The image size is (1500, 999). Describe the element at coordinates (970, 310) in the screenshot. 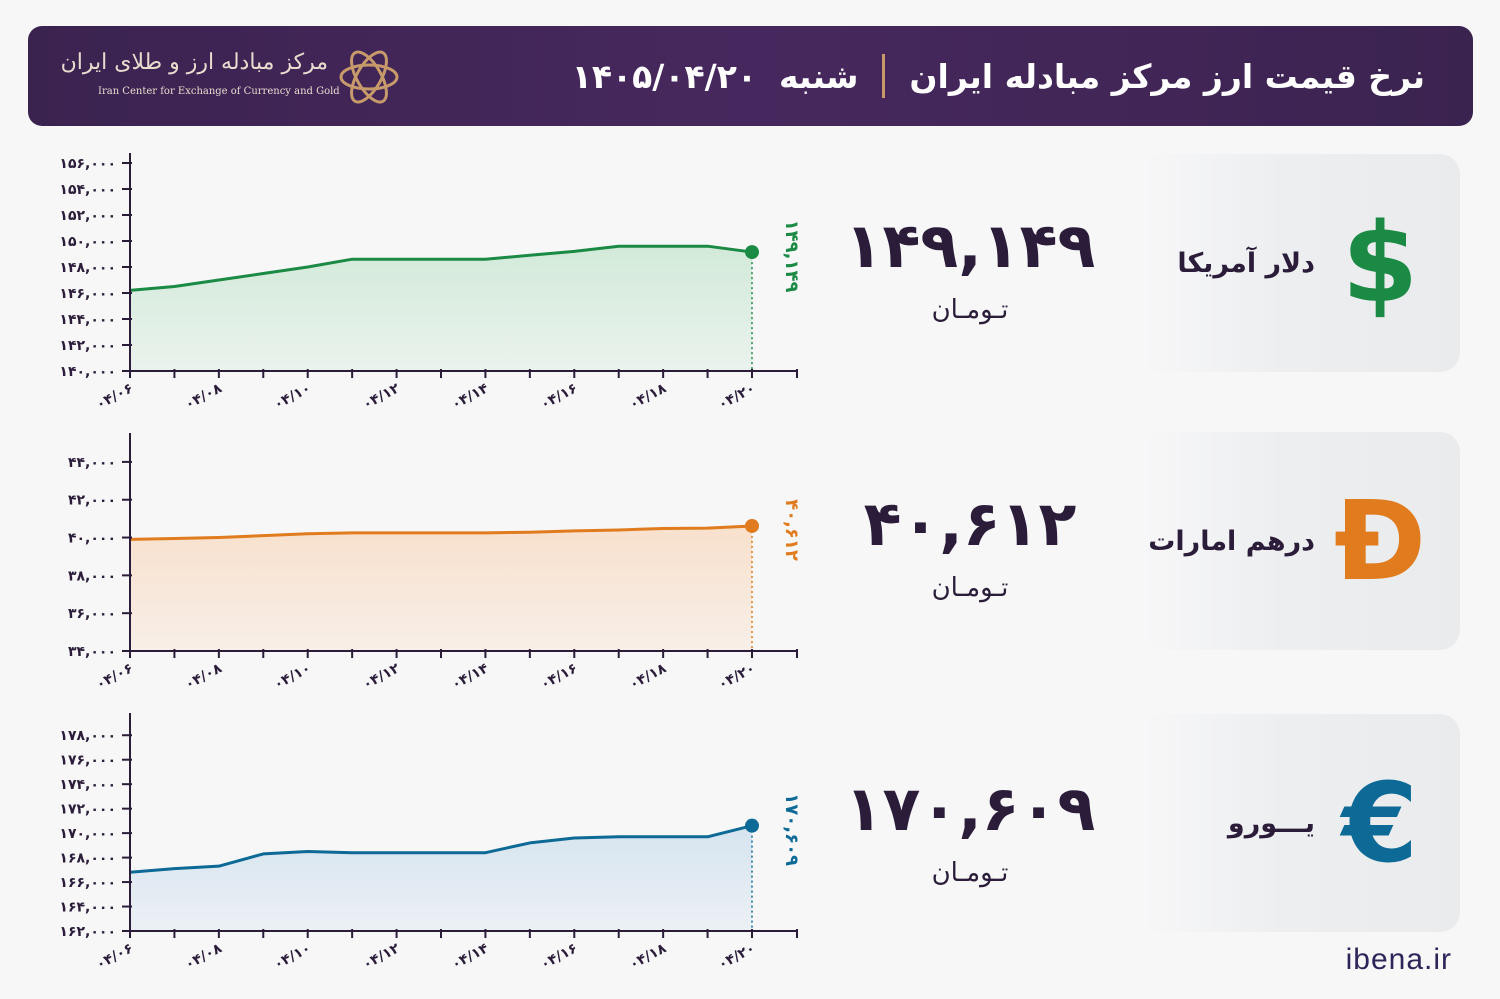

I see `value-usd-unit: تـومـان` at that location.